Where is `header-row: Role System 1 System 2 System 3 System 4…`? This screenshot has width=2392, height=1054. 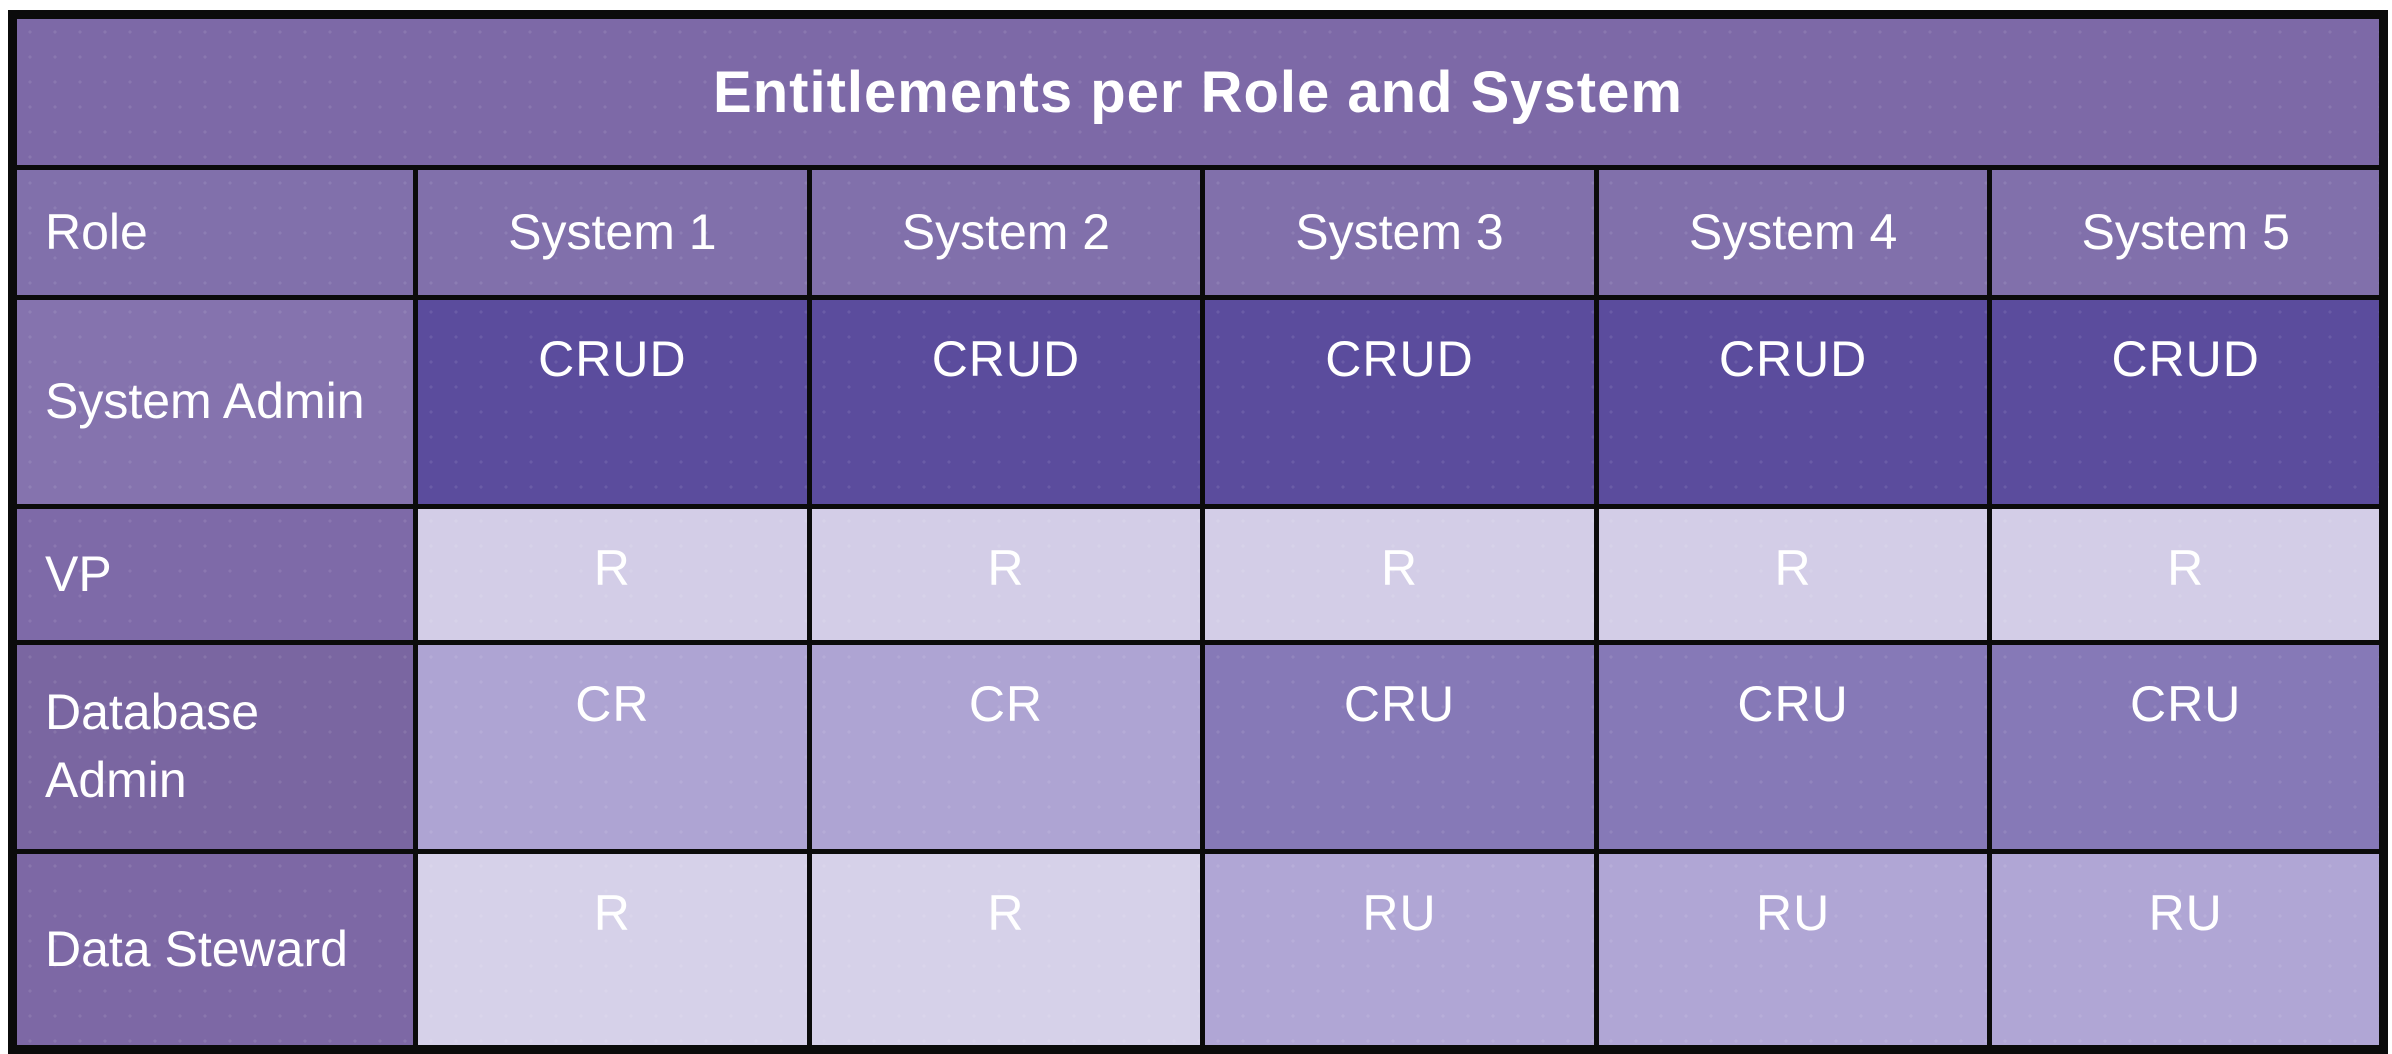
header-row: Role System 1 System 2 System 3 System 4… is located at coordinates (1197, 232).